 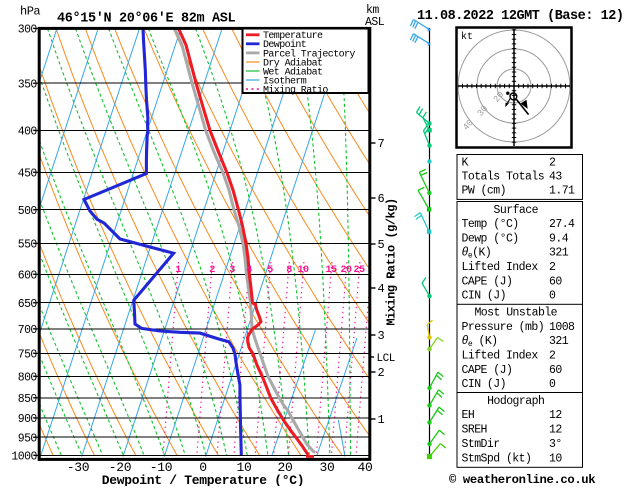 What do you see at coordinates (28, 132) in the screenshot?
I see `svg-text: 400` at bounding box center [28, 132].